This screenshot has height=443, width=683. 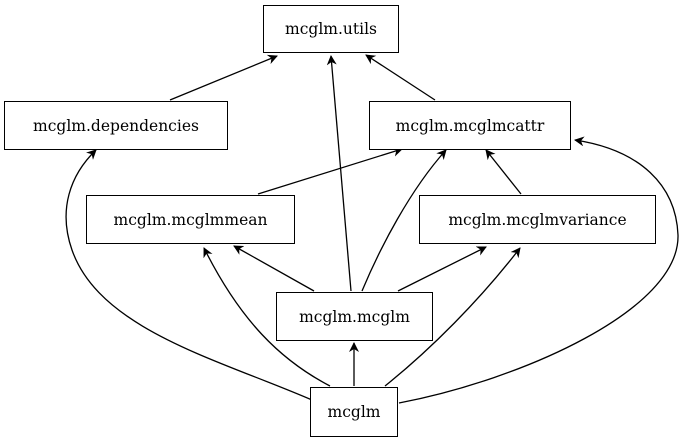 What do you see at coordinates (442, 269) in the screenshot?
I see `edge-mcglm-mcglm-to-mcglmvariance` at bounding box center [442, 269].